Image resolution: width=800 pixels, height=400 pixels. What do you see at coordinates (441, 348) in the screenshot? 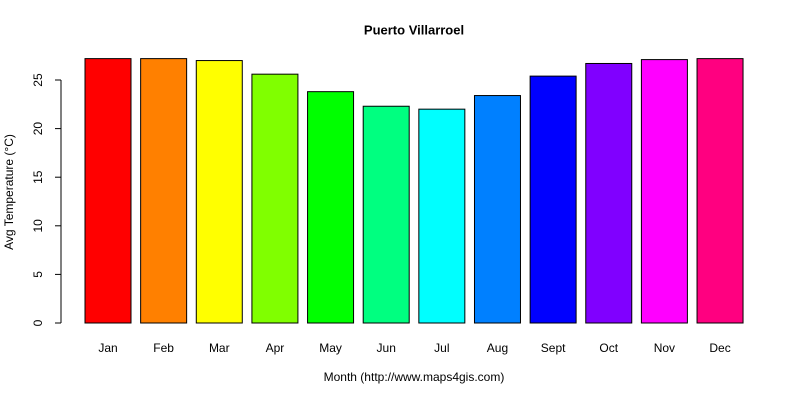
I see `x-tick-label: Jul` at bounding box center [441, 348].